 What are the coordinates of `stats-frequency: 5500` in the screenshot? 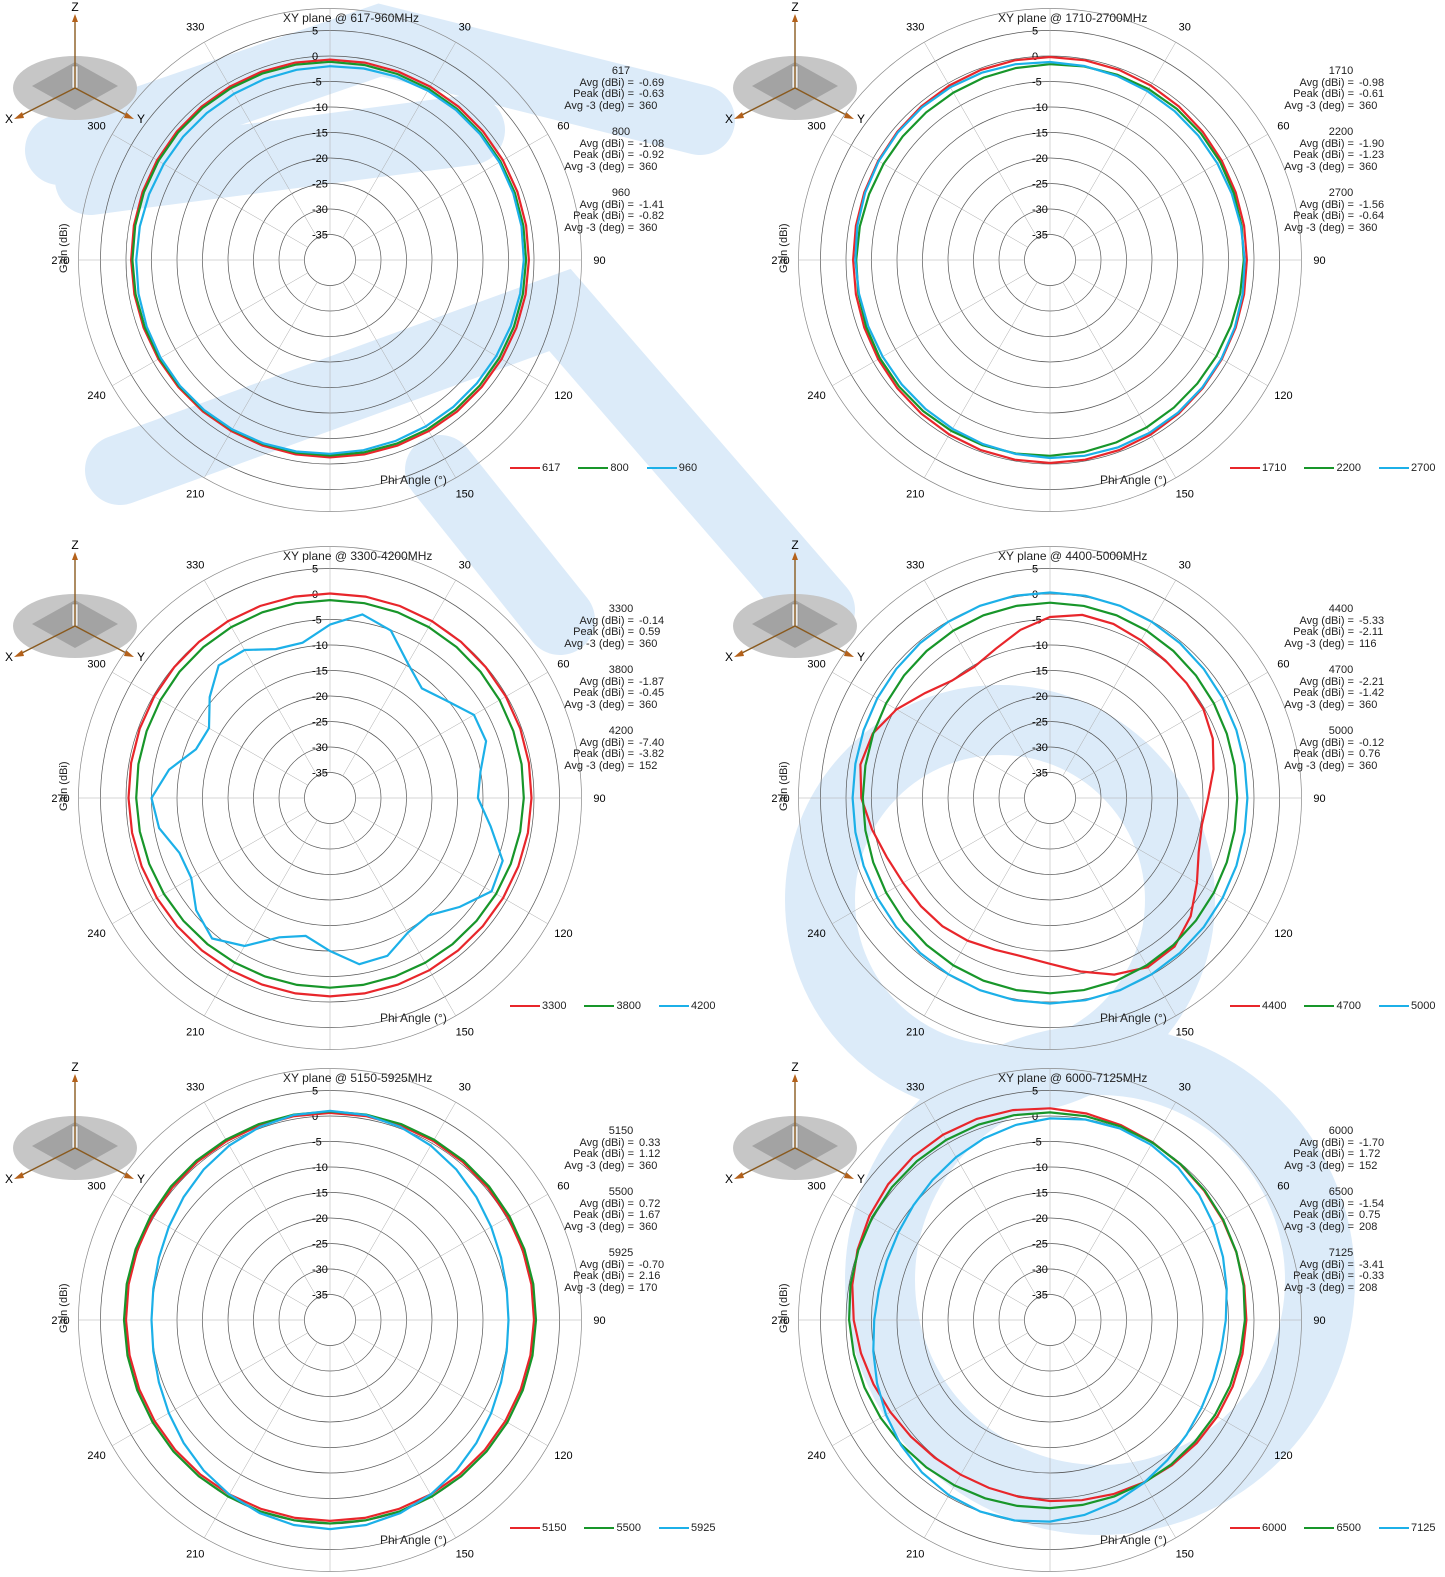 It's located at (621, 1192).